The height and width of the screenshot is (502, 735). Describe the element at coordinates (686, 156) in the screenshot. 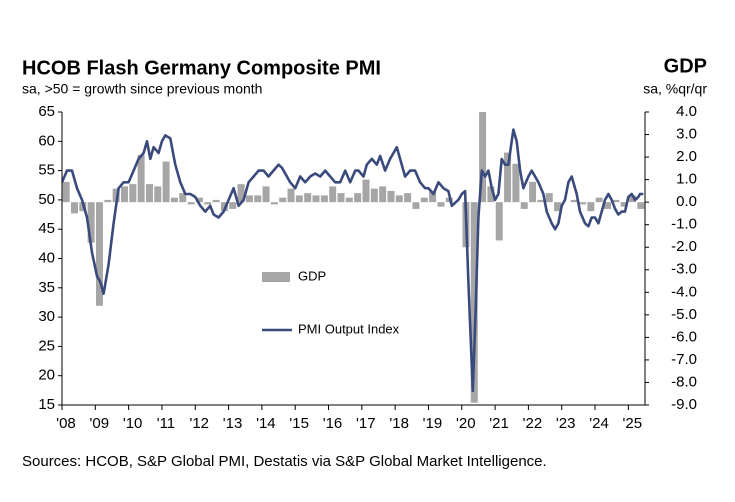

I see `y2-tick-label: 2.0` at that location.